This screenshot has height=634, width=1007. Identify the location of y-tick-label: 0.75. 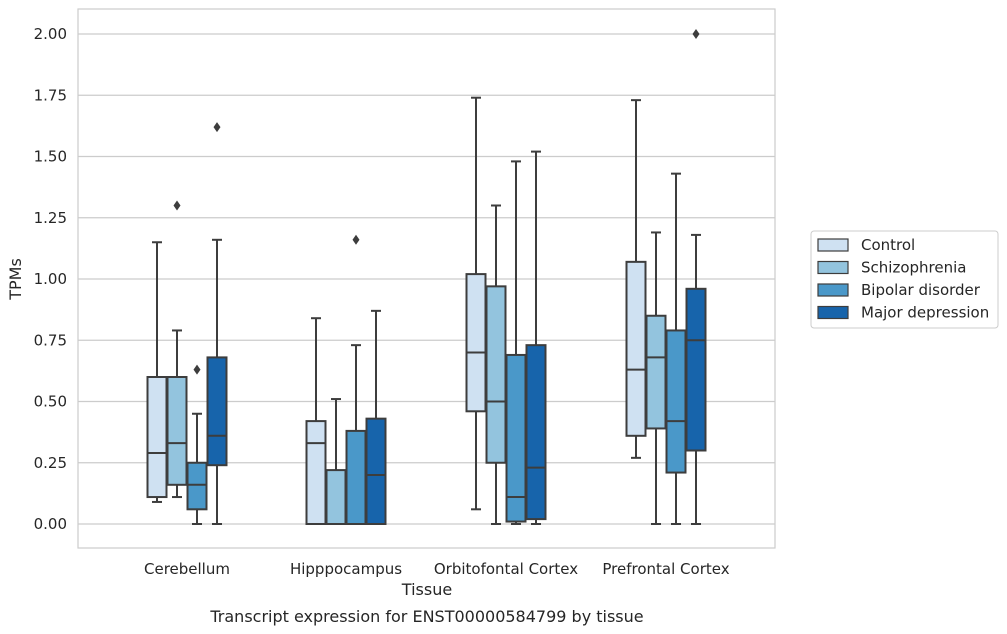
(50, 340).